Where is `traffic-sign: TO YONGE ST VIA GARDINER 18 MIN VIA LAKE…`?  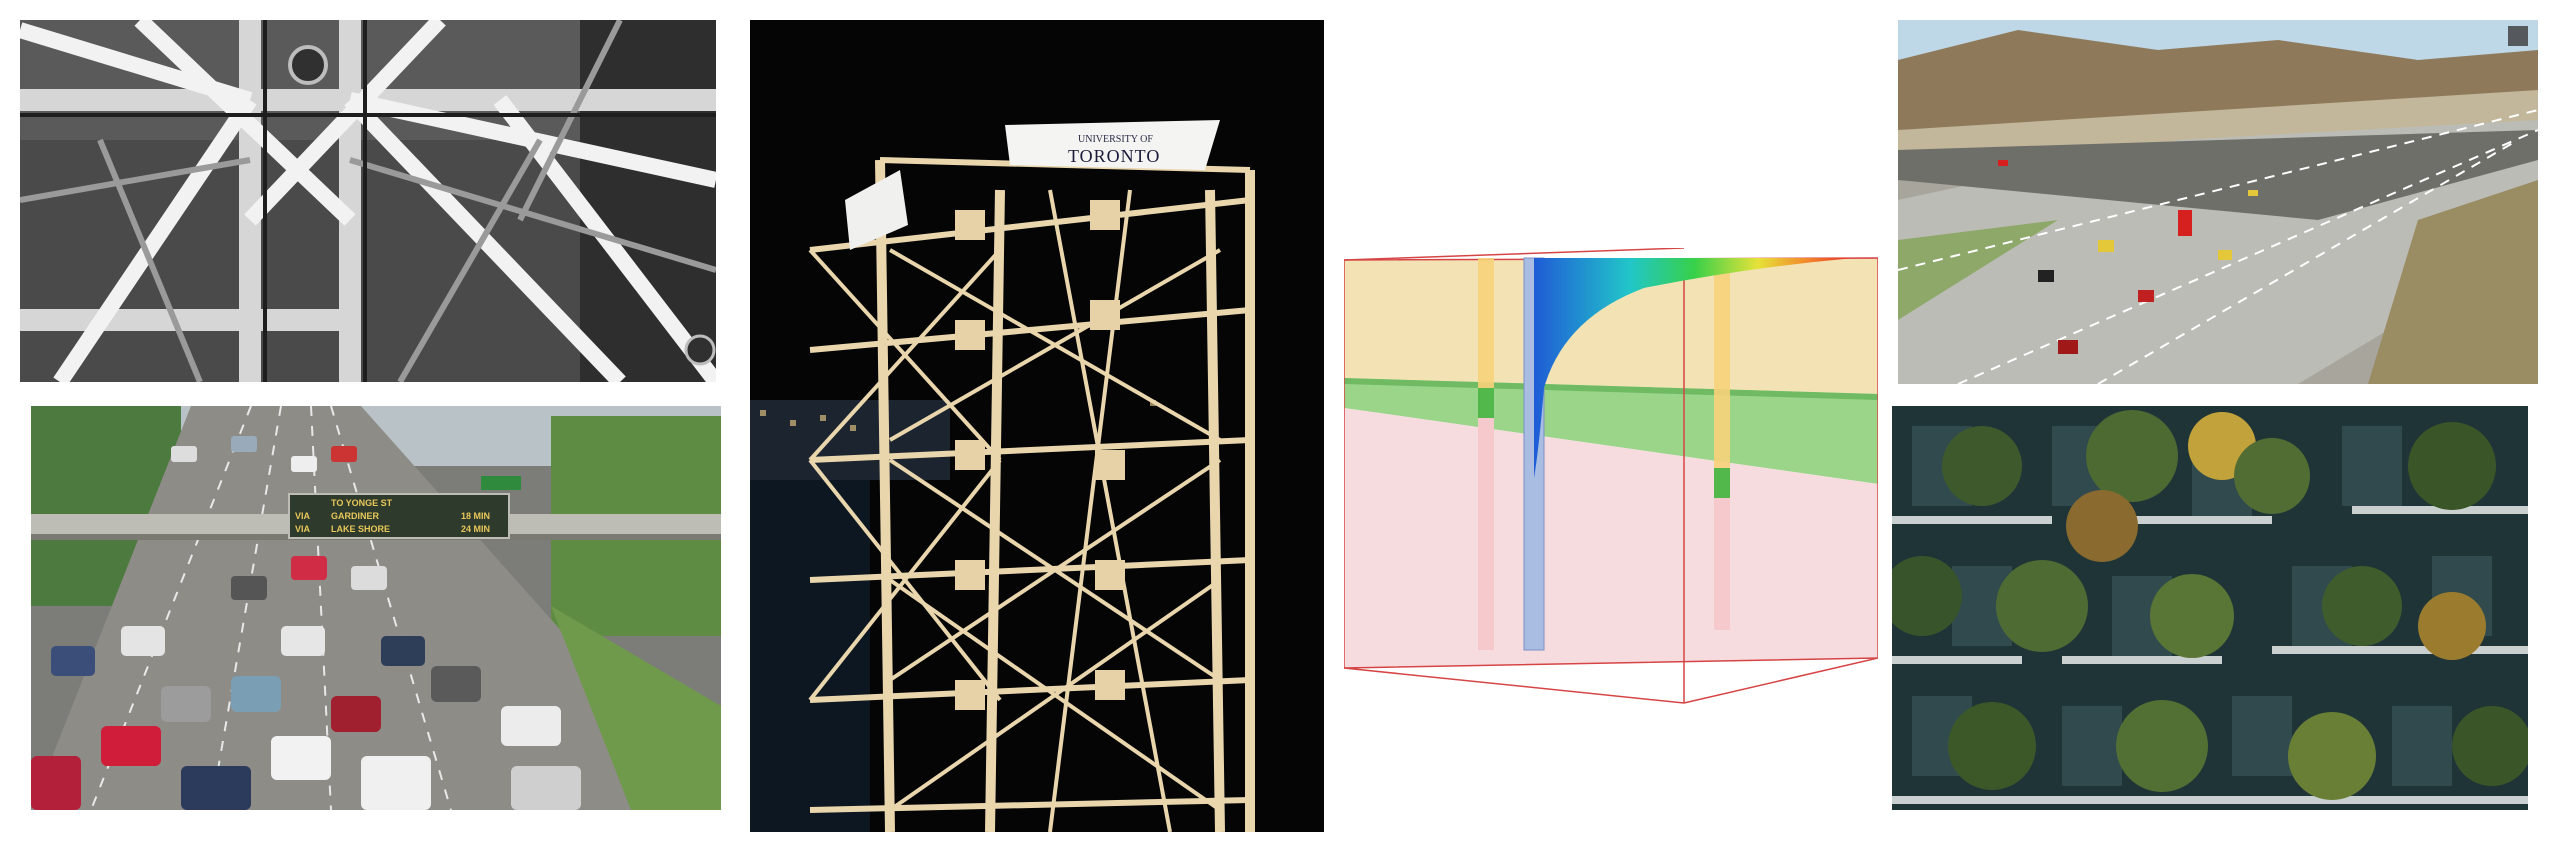 traffic-sign: TO YONGE ST VIA GARDINER 18 MIN VIA LAKE… is located at coordinates (399, 516).